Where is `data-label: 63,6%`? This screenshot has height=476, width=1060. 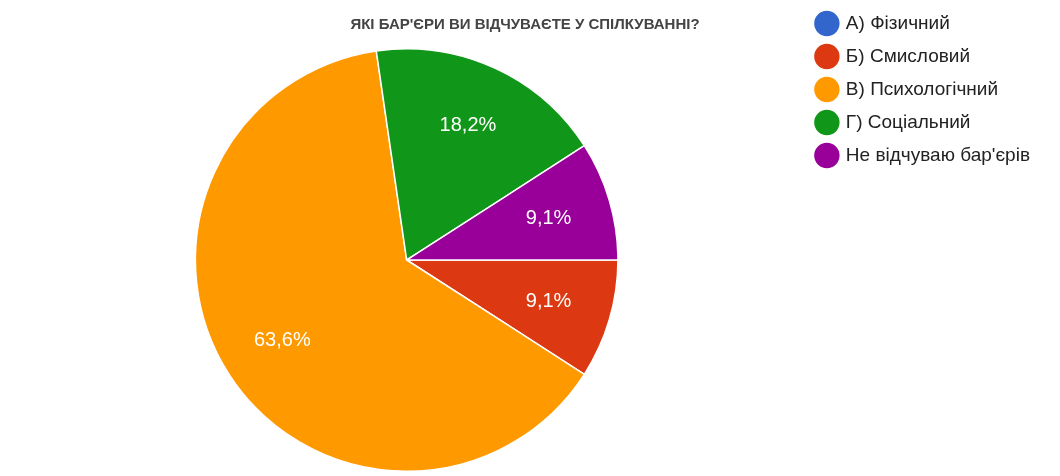 data-label: 63,6% is located at coordinates (282, 338).